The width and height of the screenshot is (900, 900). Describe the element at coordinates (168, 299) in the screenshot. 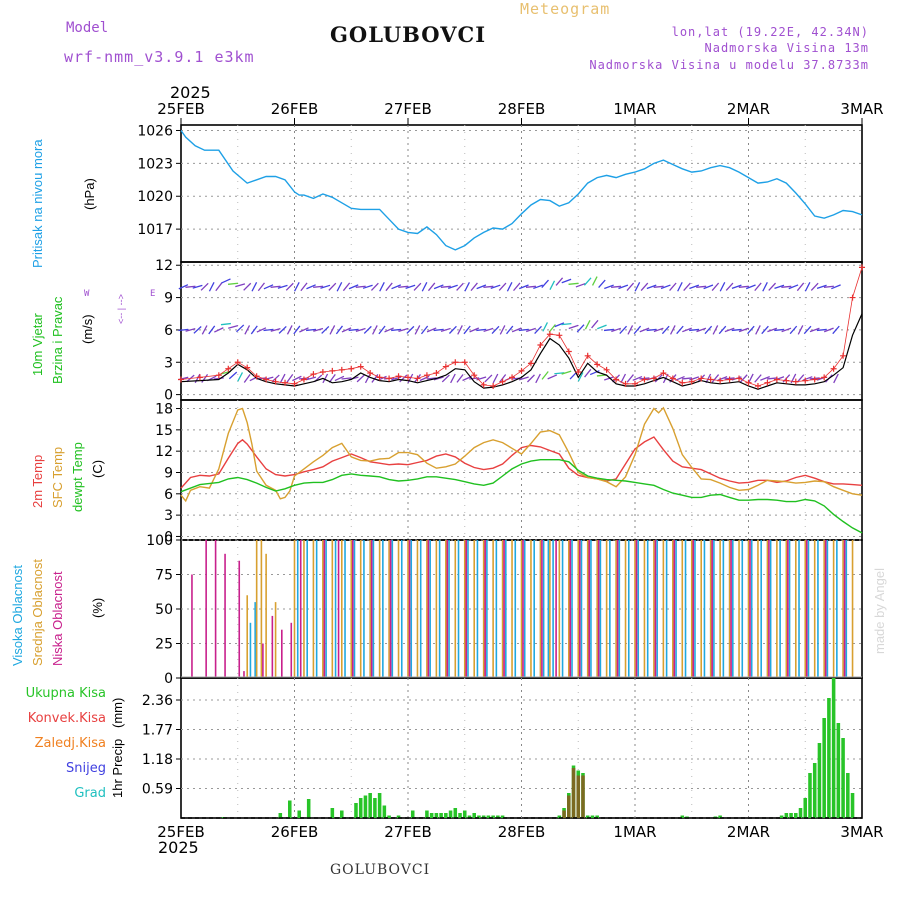

I see `y-tick-label: 9` at that location.